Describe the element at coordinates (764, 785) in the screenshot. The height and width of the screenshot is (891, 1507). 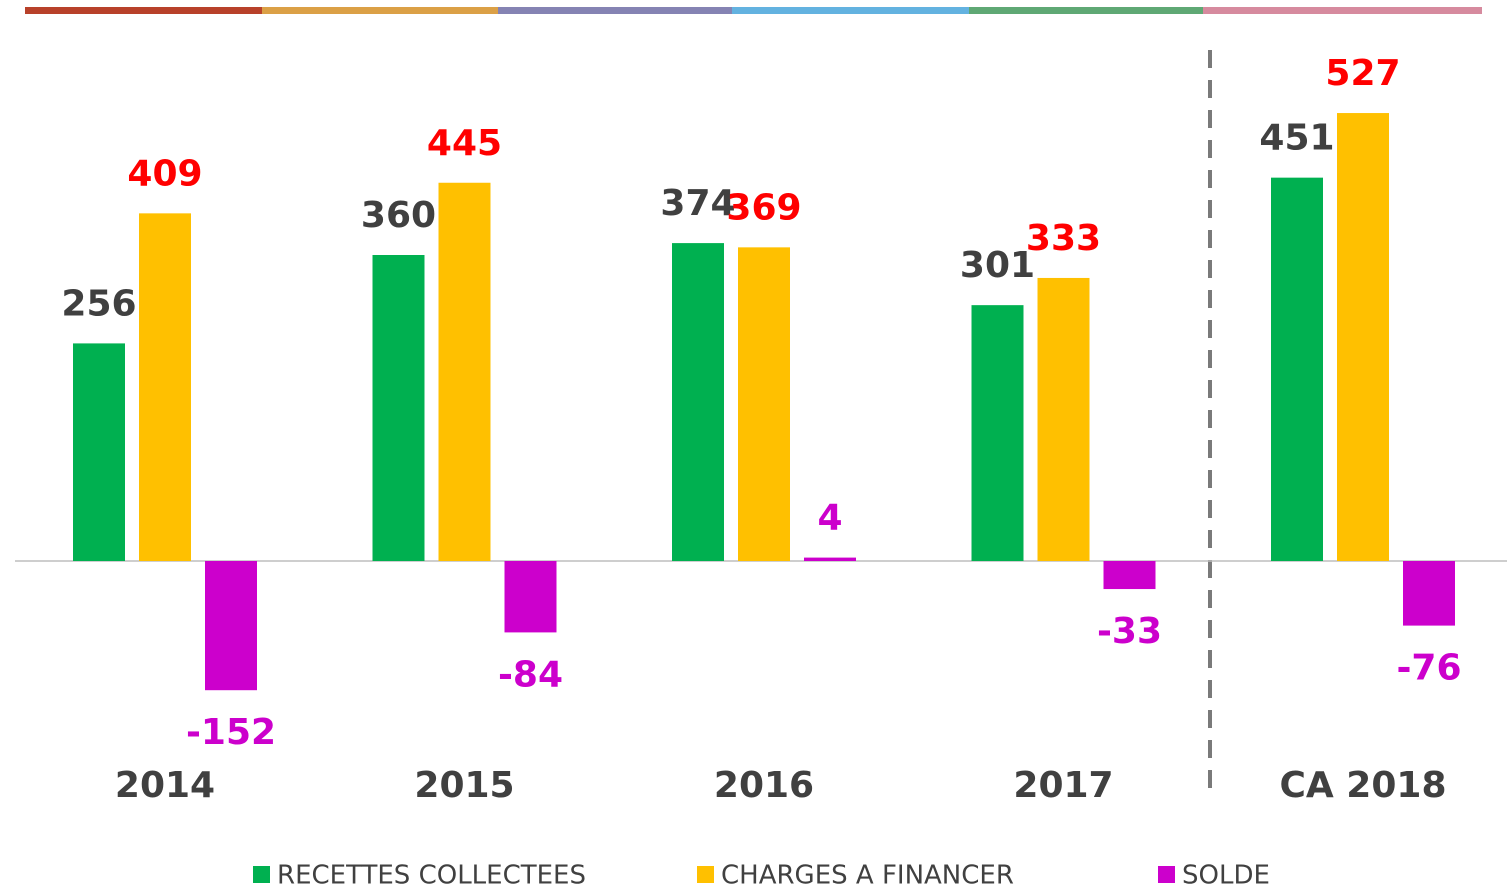
I see `x-tick-label: 2016` at that location.